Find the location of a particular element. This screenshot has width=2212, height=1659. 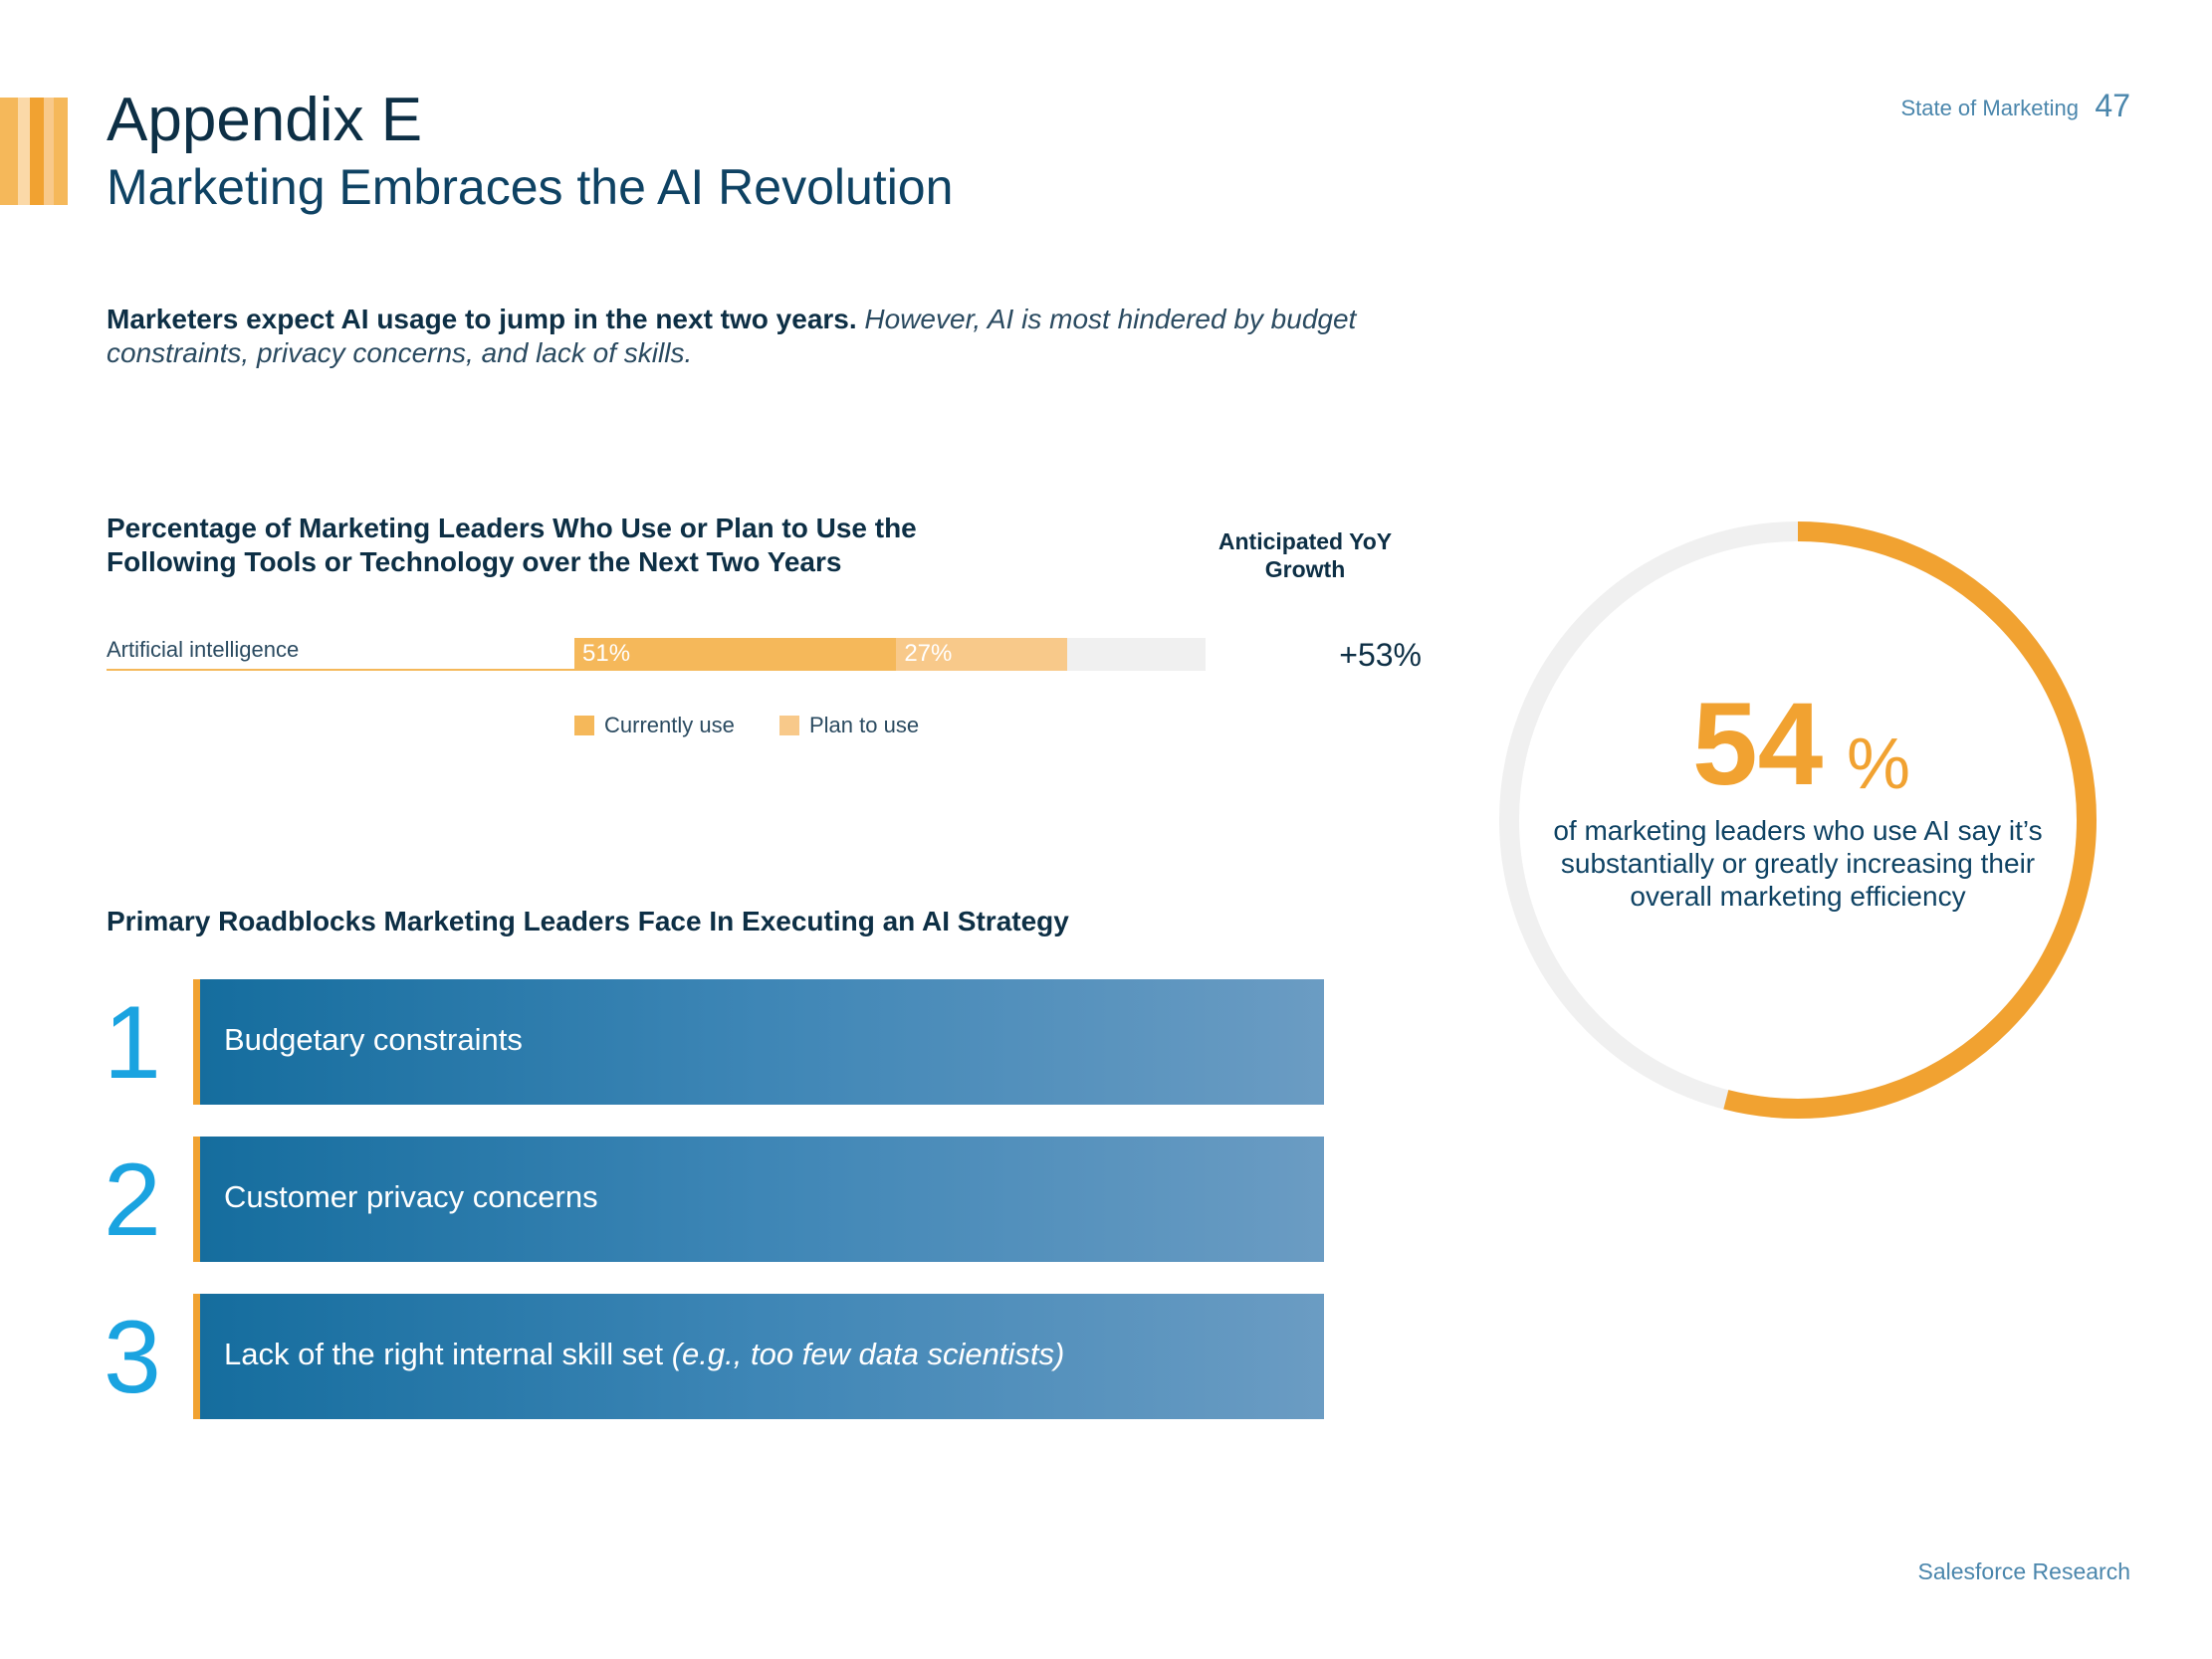

legend-label-currently-use: Currently use is located at coordinates (669, 725).